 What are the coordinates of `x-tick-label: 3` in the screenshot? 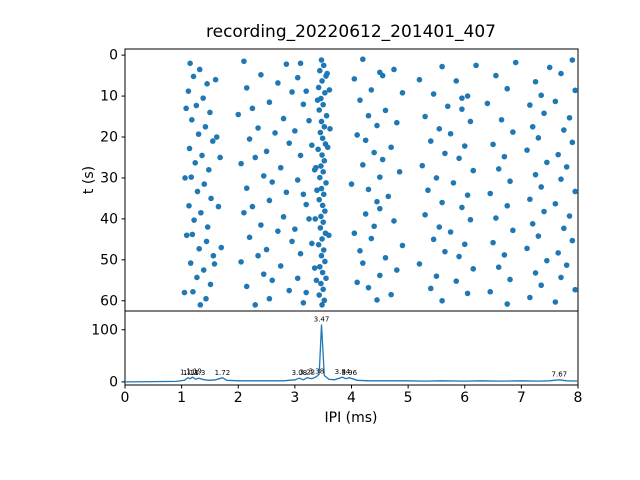 It's located at (294, 398).